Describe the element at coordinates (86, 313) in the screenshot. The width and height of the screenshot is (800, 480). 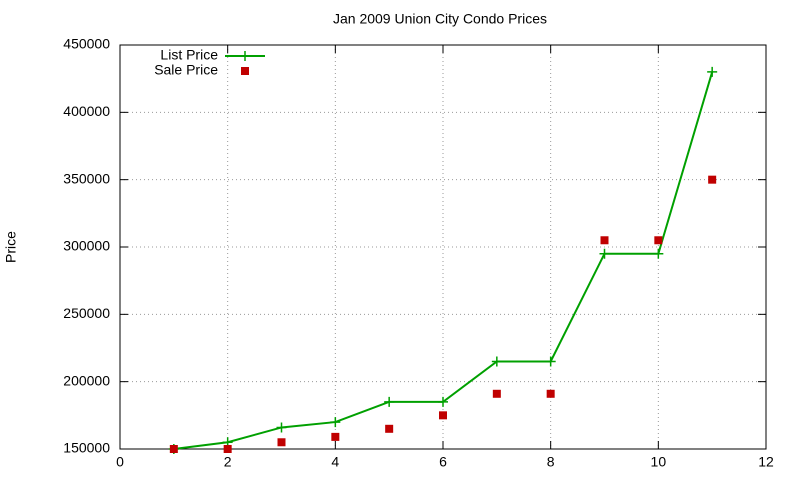
I see `y-tick-label: 250000` at that location.